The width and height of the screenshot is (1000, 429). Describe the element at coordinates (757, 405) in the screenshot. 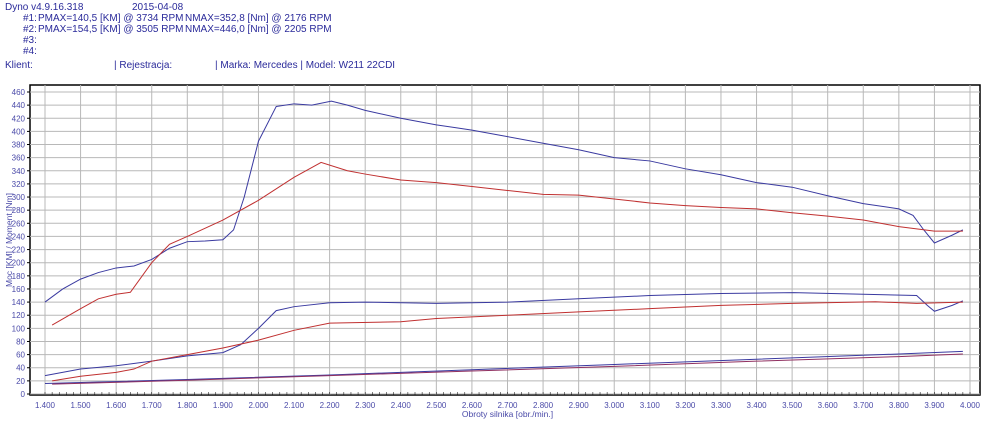

I see `x-tick-label: 3.400` at that location.